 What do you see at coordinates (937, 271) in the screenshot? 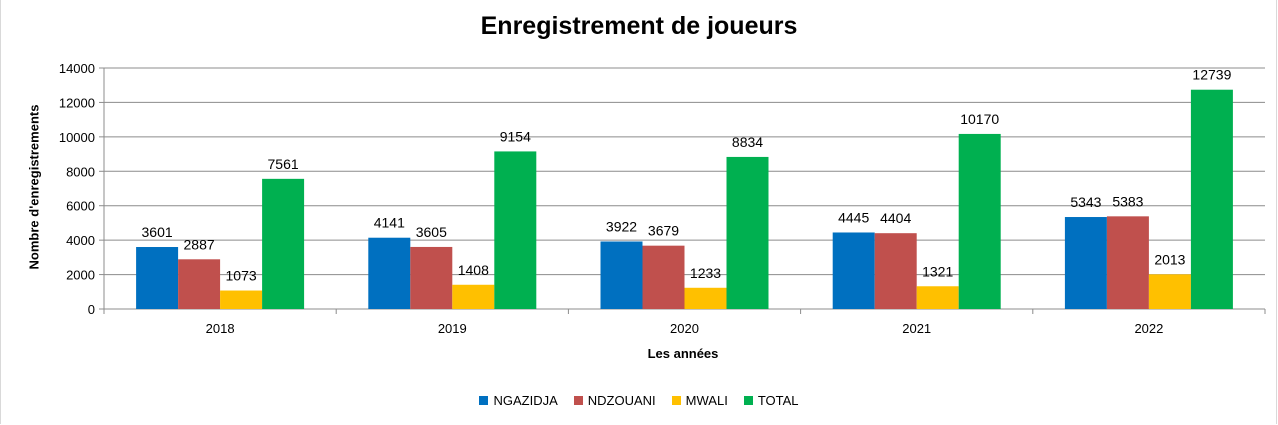
I see `data-label: 1321` at bounding box center [937, 271].